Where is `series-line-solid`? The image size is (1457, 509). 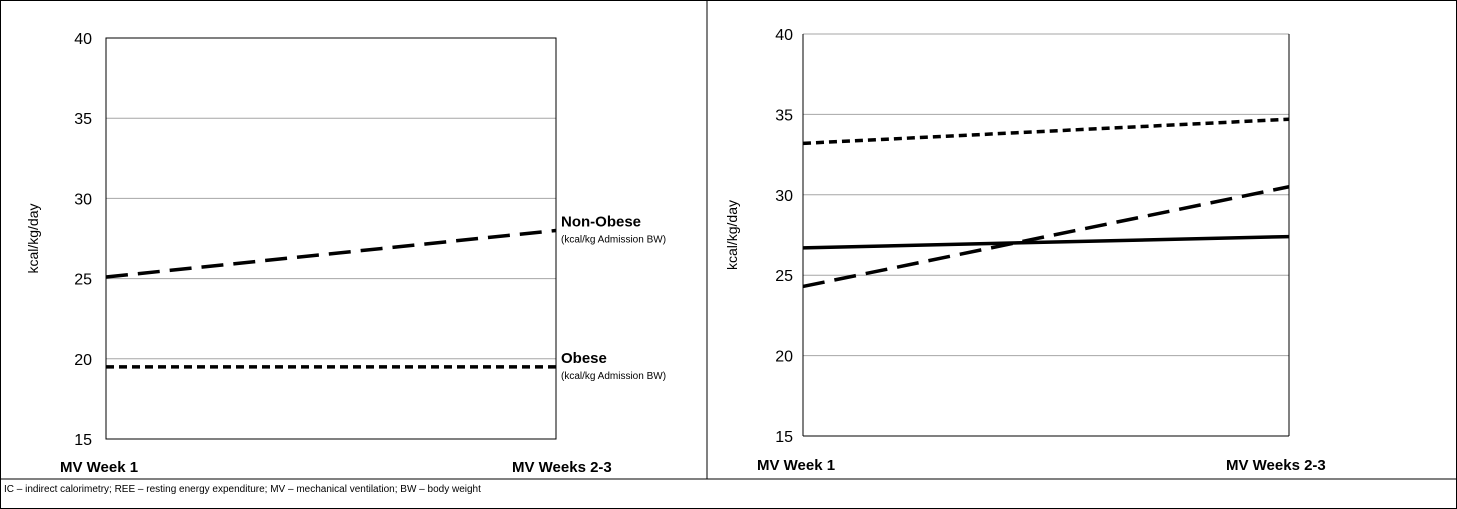
series-line-solid is located at coordinates (1046, 242).